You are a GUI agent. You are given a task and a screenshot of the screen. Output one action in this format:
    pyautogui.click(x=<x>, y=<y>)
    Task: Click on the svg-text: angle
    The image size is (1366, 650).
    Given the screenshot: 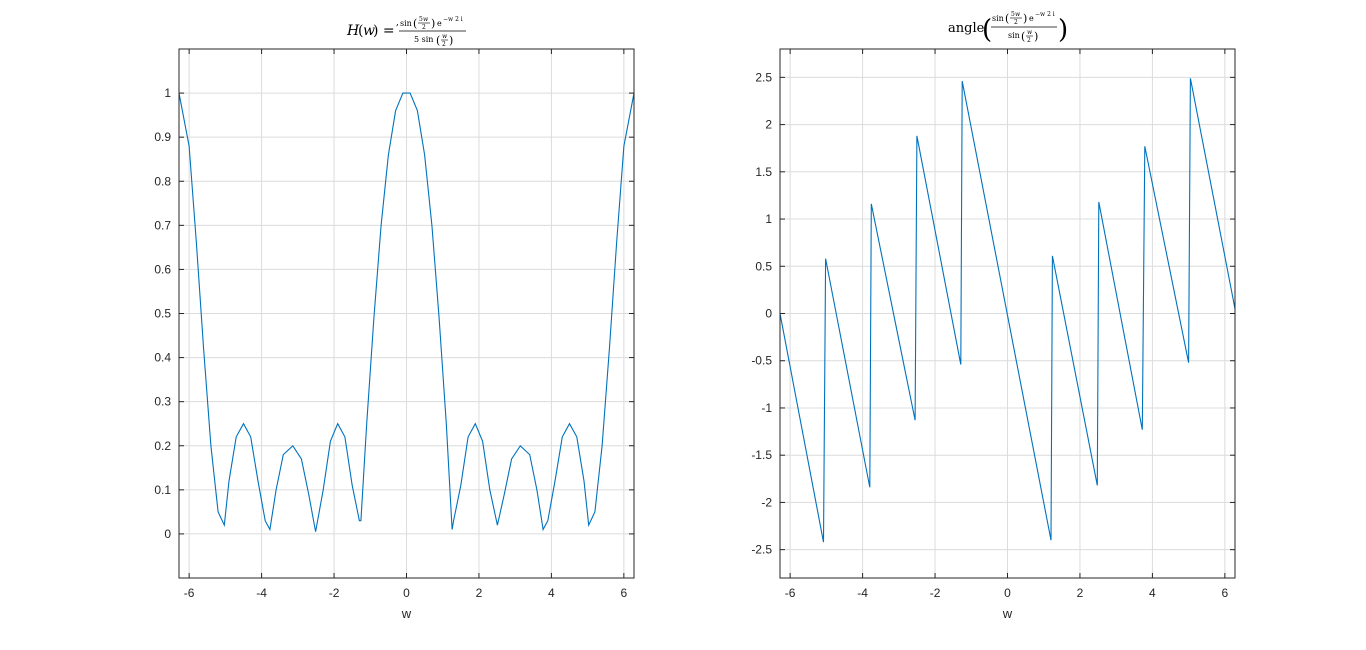 What is the action you would take?
    pyautogui.click(x=966, y=28)
    